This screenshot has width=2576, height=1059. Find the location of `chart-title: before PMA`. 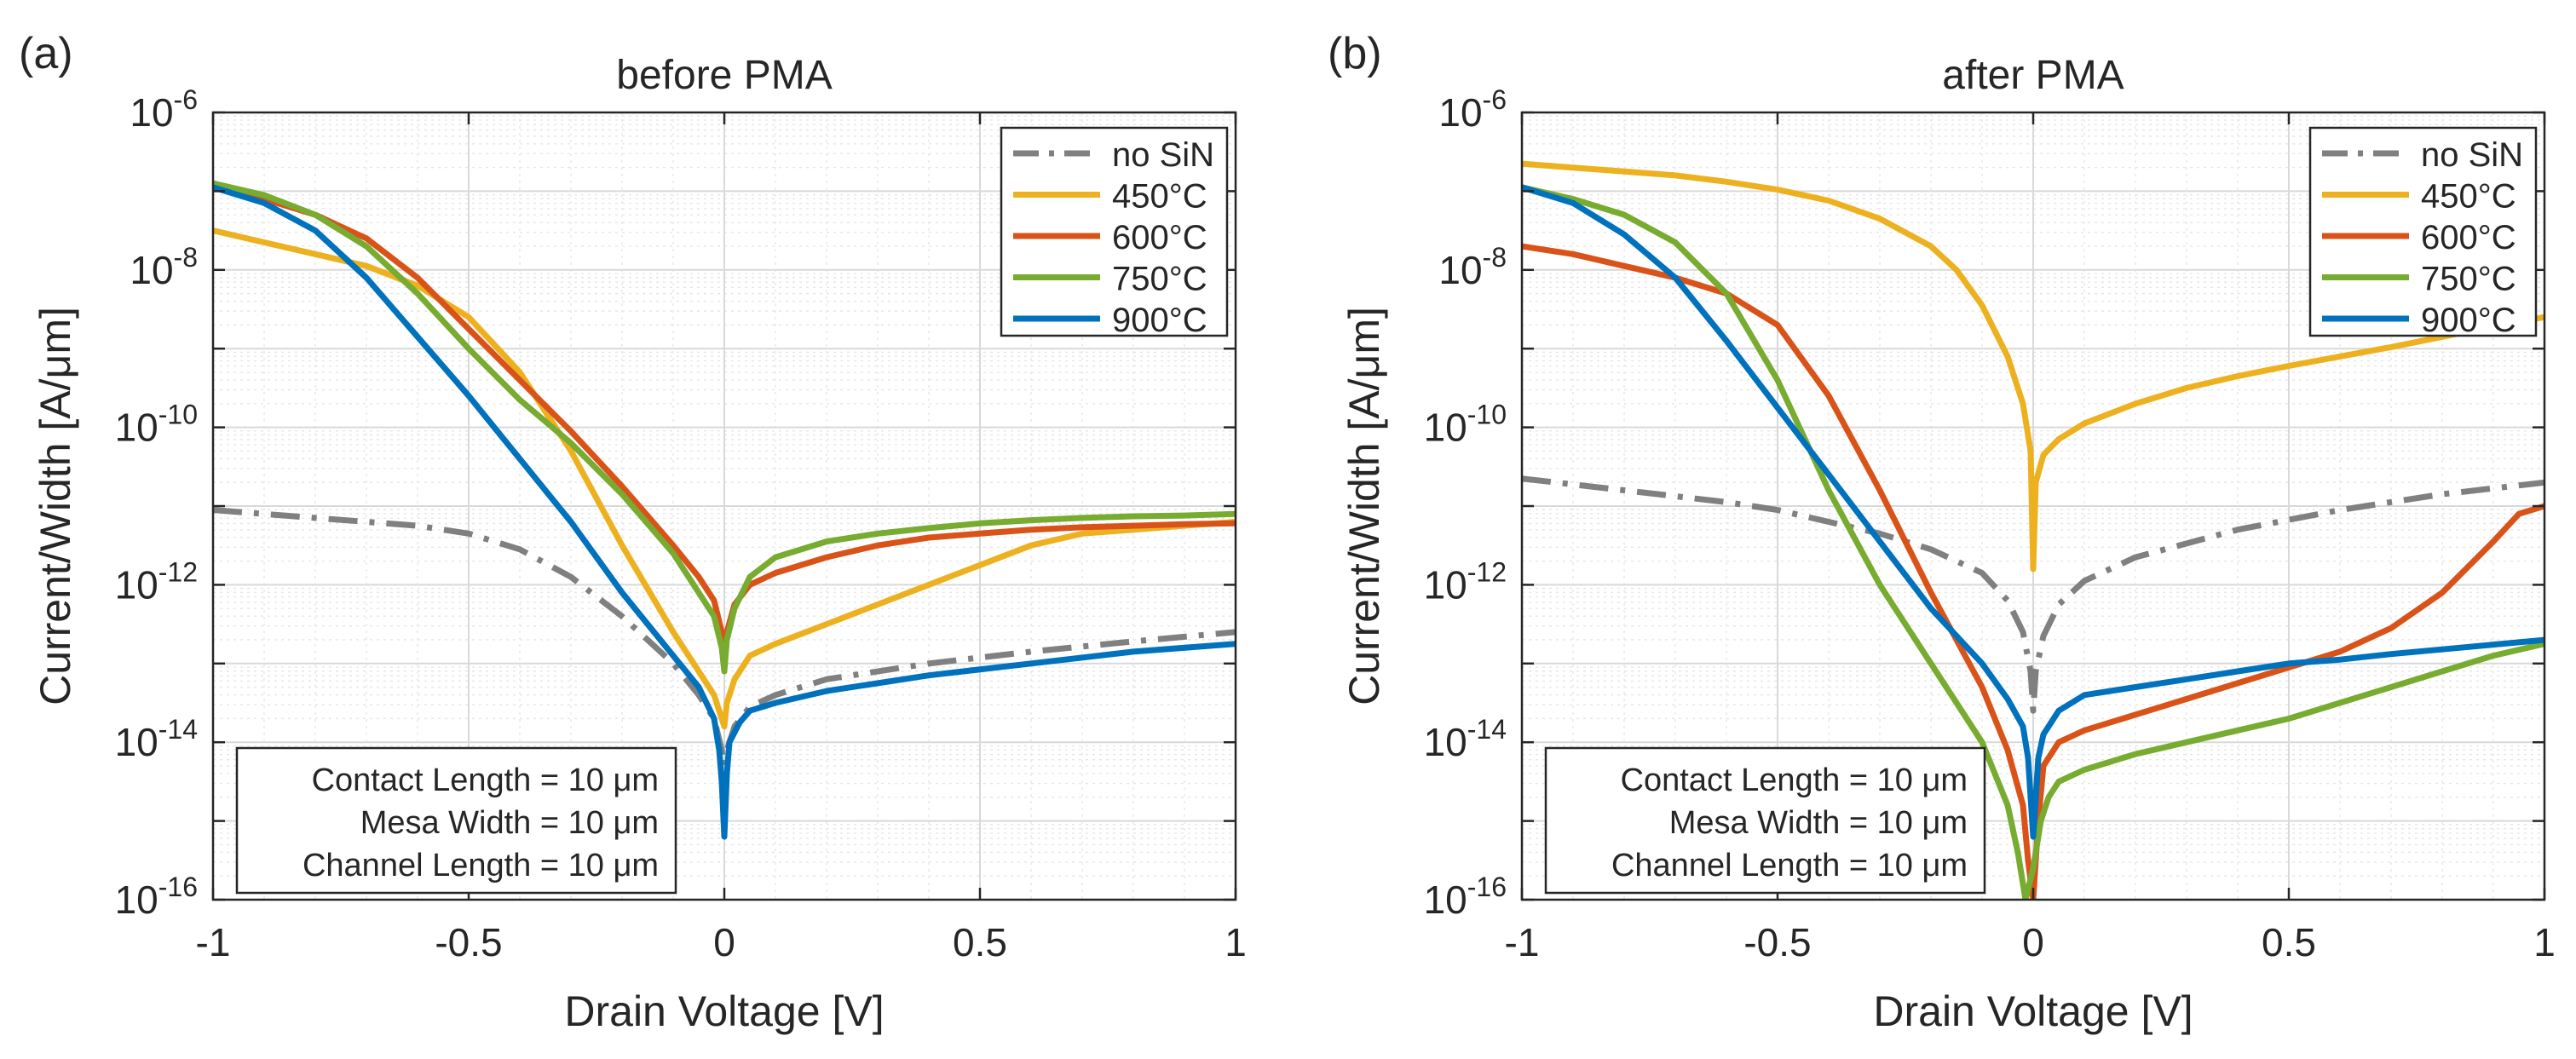

chart-title: before PMA is located at coordinates (724, 75).